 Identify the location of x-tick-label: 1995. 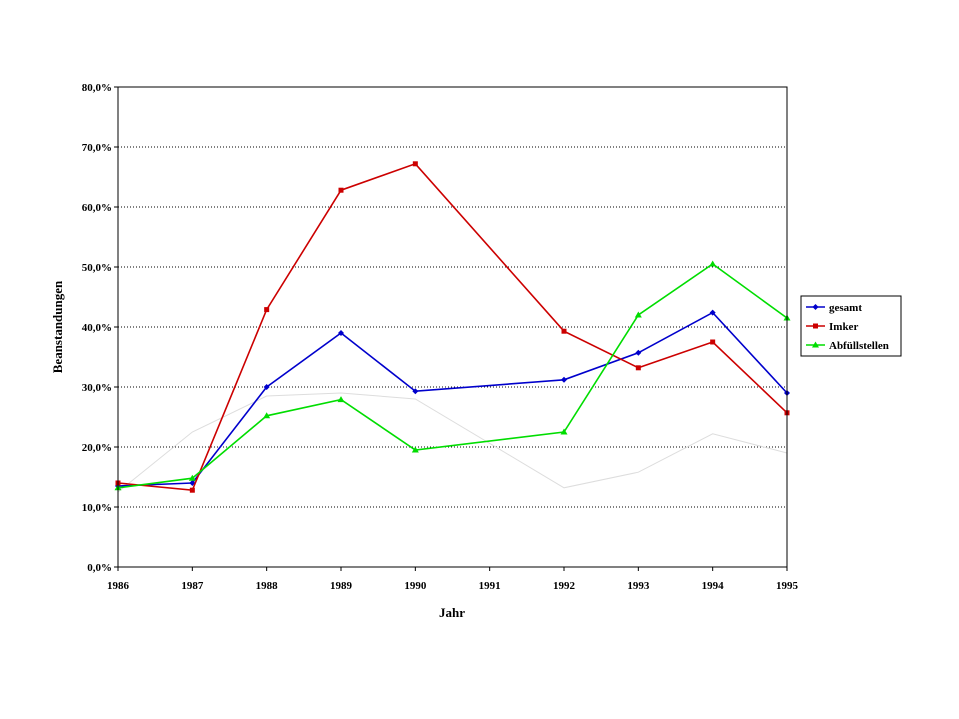
(787, 586).